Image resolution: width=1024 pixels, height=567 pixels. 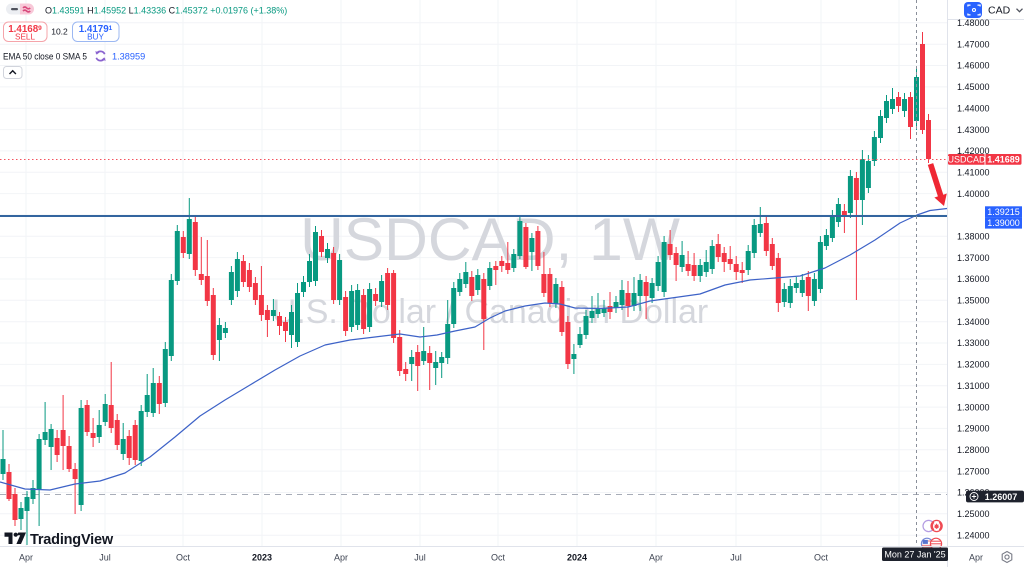 What do you see at coordinates (973, 429) in the screenshot?
I see `svg-text: 1.29000` at bounding box center [973, 429].